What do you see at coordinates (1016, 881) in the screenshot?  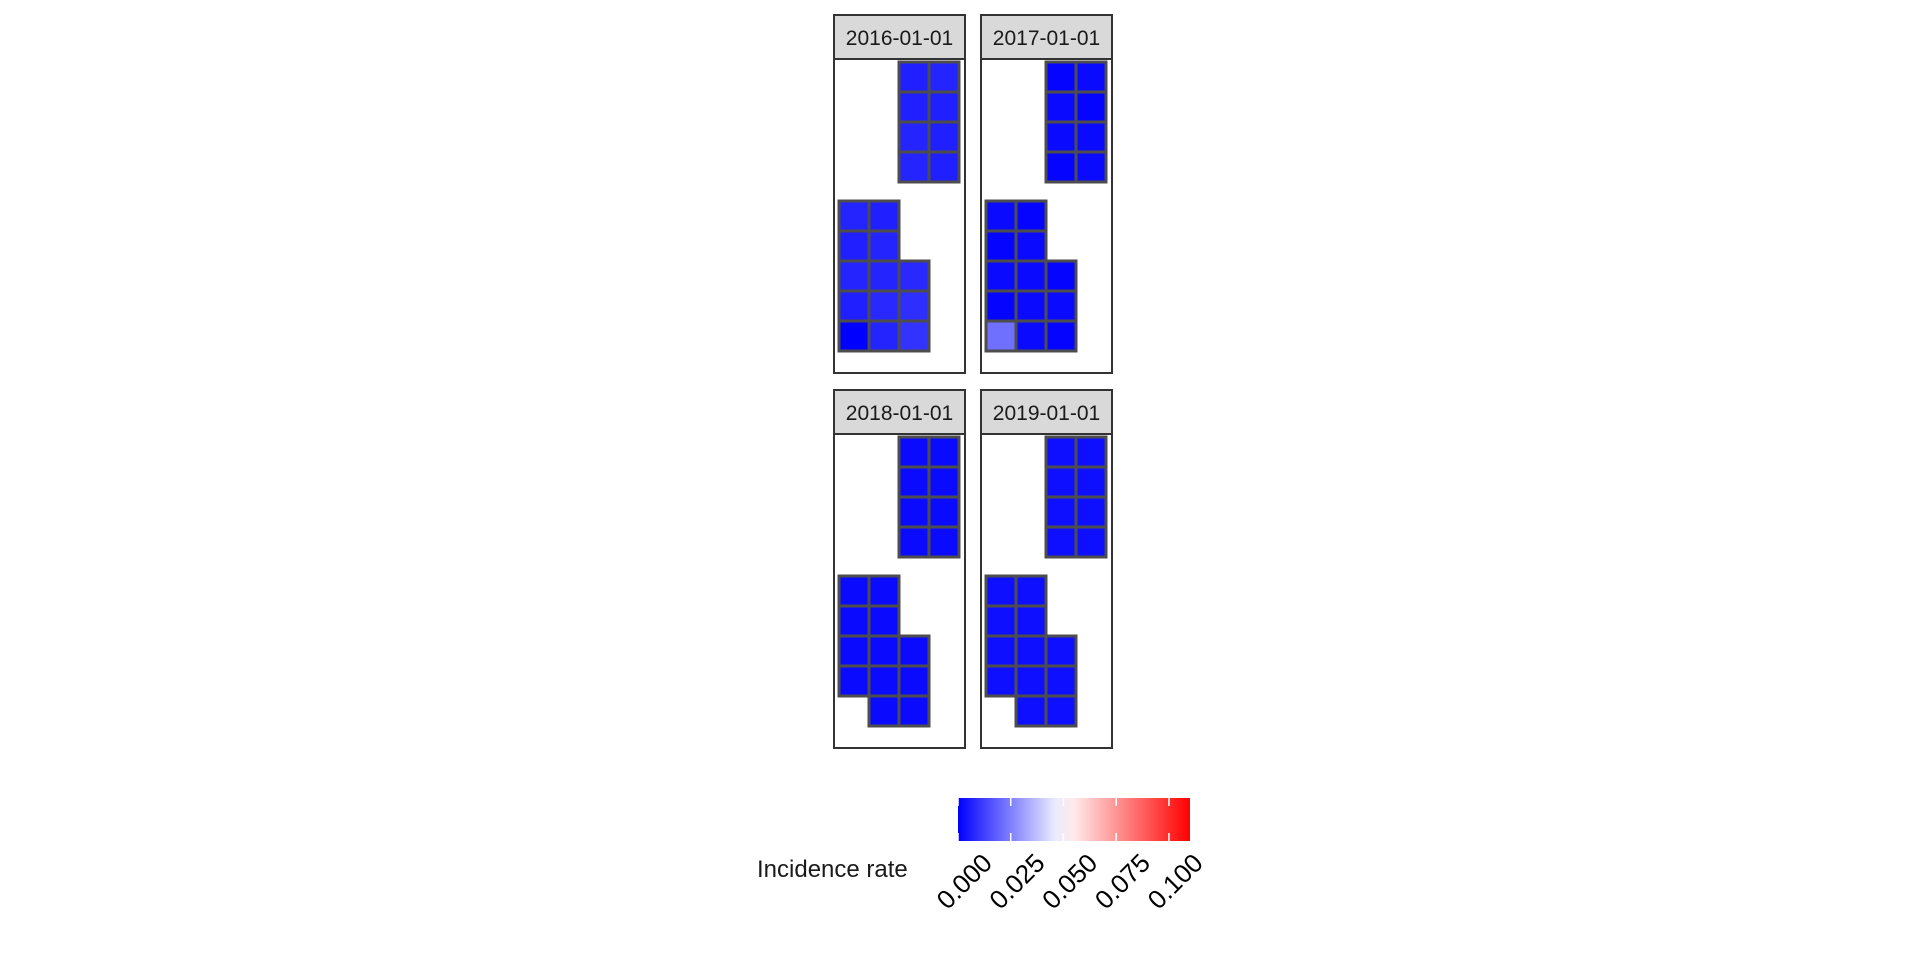 I see `legend-tick-label: 0.025` at bounding box center [1016, 881].